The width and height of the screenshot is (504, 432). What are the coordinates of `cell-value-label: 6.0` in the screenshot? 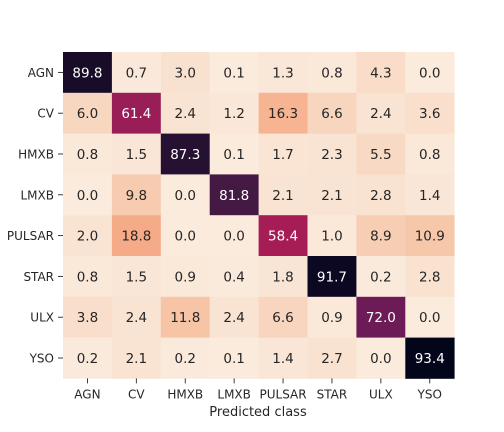 It's located at (87, 114).